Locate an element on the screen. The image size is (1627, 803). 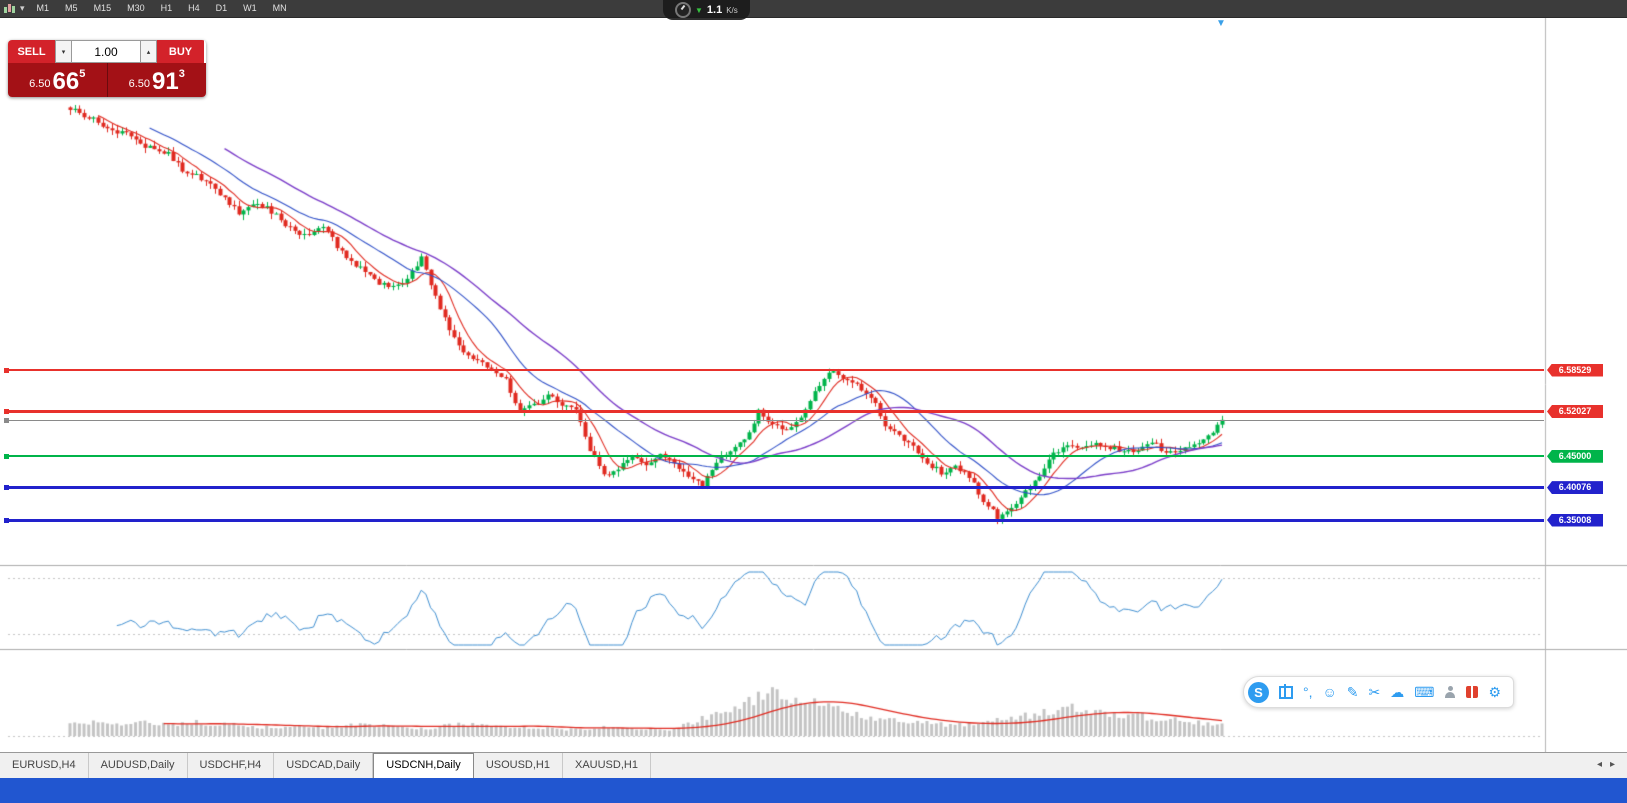
buy-price: 6.50 91 3 is located at coordinates (156, 80).